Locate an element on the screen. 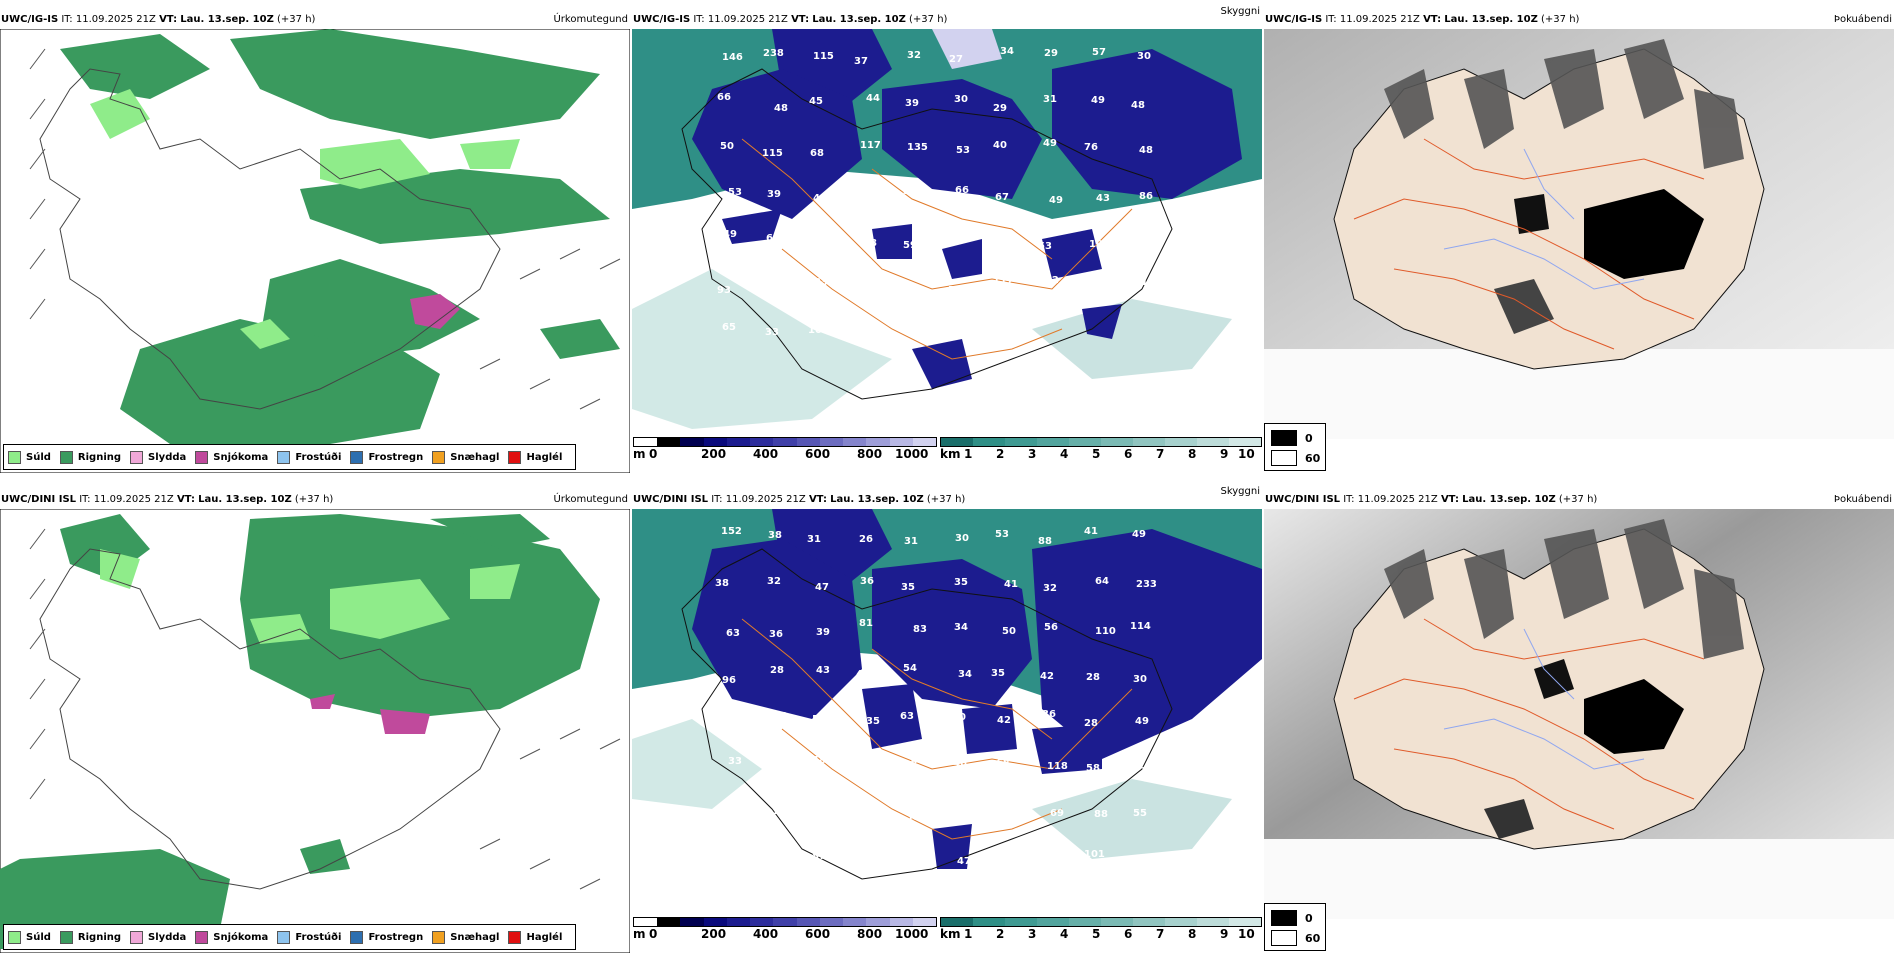 The height and width of the screenshot is (953, 1900). legend-item: Súld is located at coordinates (29, 457).